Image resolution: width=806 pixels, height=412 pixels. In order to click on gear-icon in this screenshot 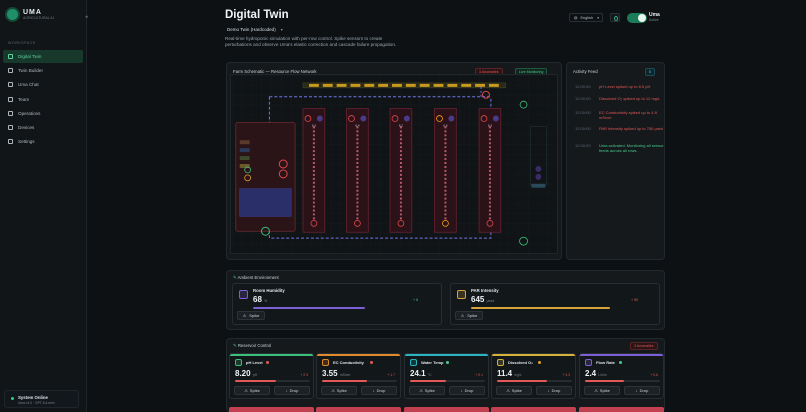, I will do `click(10, 142)`.